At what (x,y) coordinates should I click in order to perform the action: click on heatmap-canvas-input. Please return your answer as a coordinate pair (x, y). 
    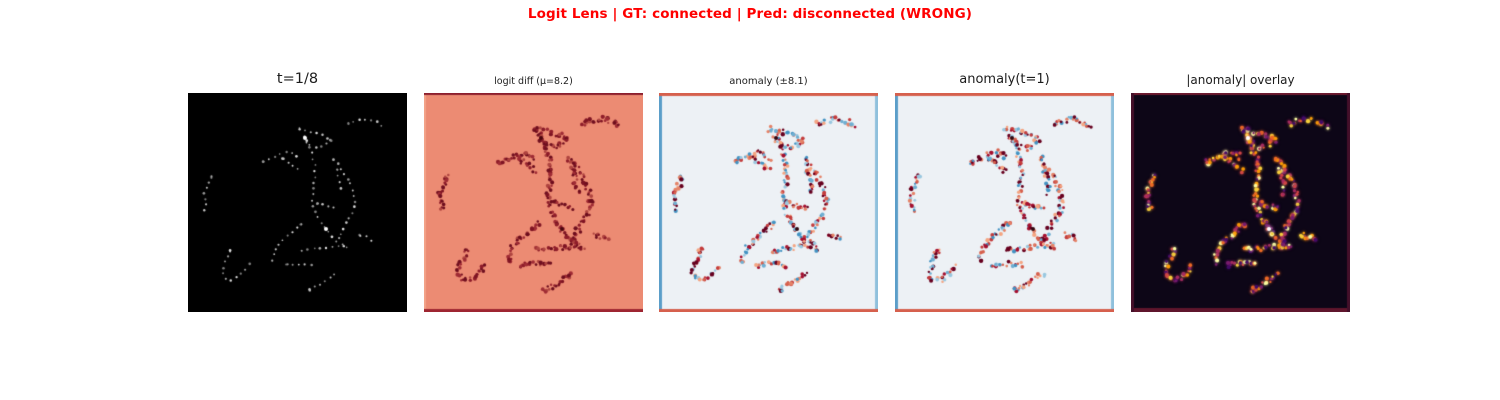
    Looking at the image, I should click on (297, 202).